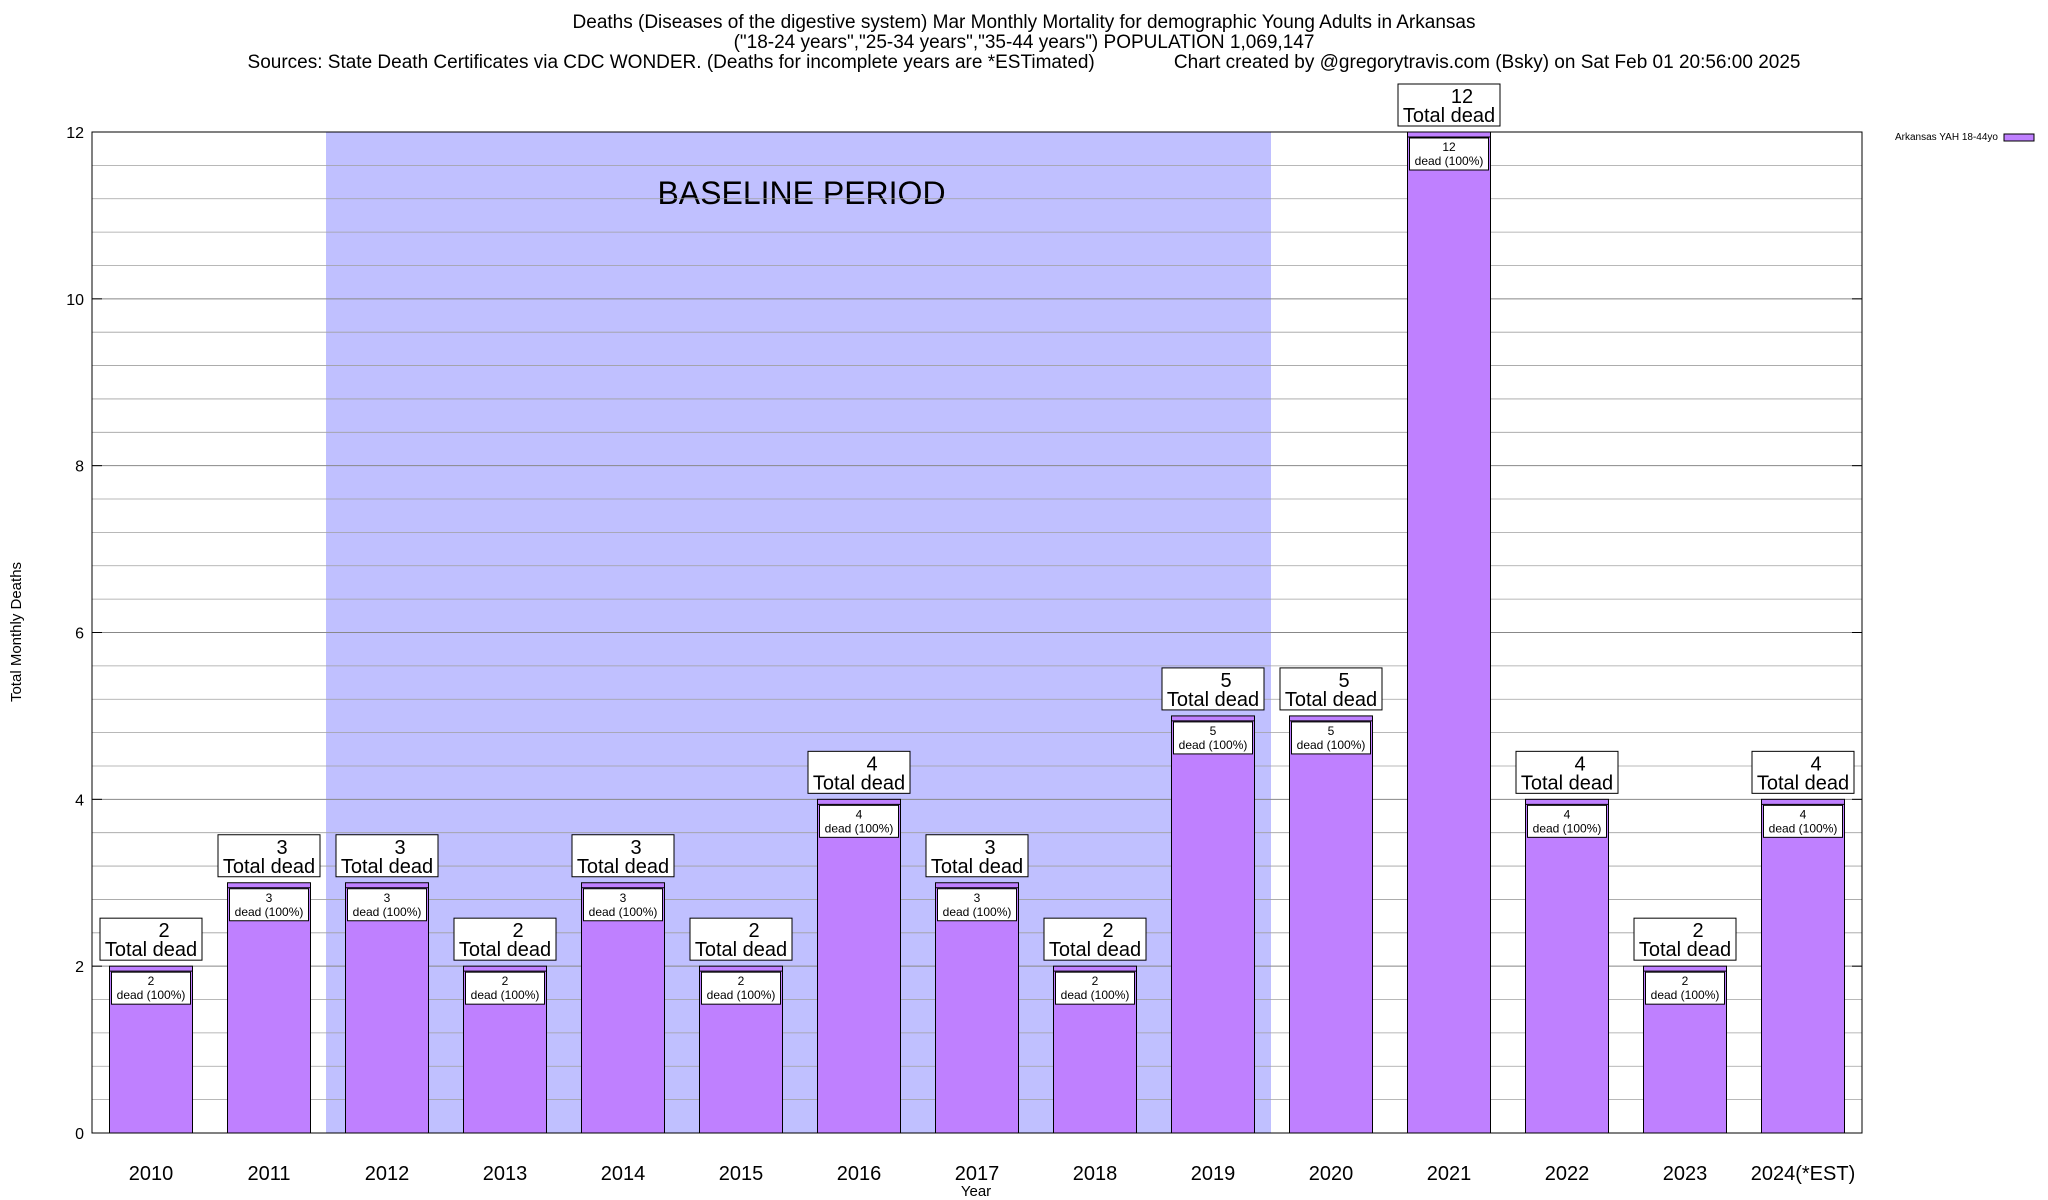  I want to click on y-tick-label: 8, so click(79, 467).